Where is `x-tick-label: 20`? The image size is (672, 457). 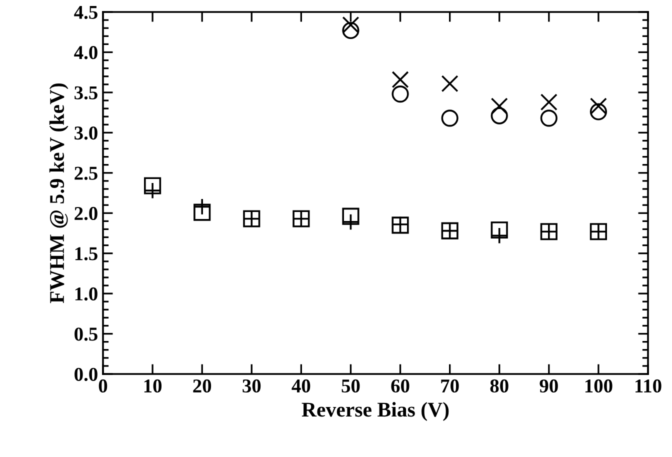
x-tick-label: 20 is located at coordinates (202, 386).